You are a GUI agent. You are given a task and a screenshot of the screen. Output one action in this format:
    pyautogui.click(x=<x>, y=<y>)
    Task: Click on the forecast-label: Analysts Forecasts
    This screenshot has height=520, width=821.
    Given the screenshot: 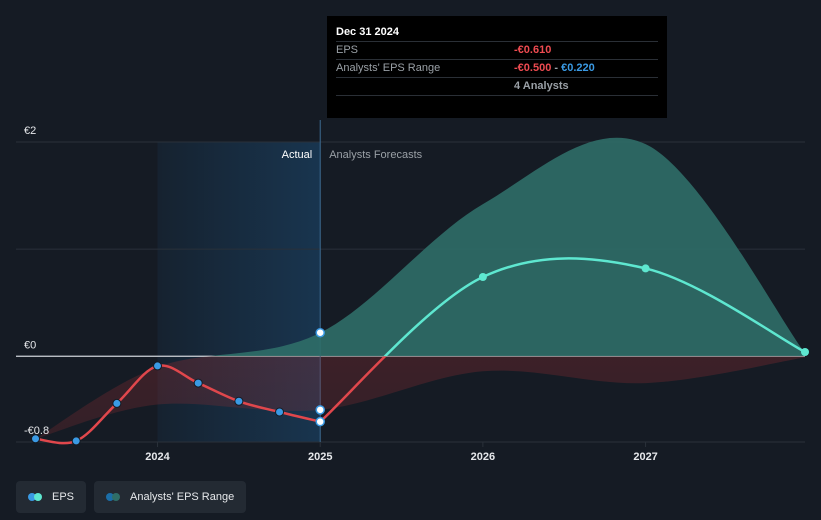 What is the action you would take?
    pyautogui.click(x=375, y=155)
    